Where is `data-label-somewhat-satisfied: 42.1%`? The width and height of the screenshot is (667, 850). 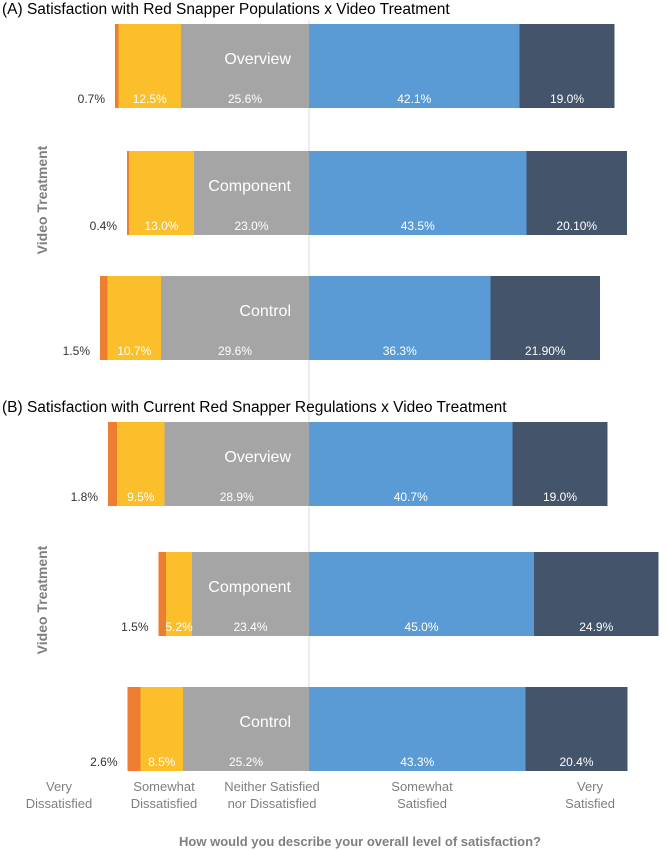
data-label-somewhat-satisfied: 42.1% is located at coordinates (414, 99).